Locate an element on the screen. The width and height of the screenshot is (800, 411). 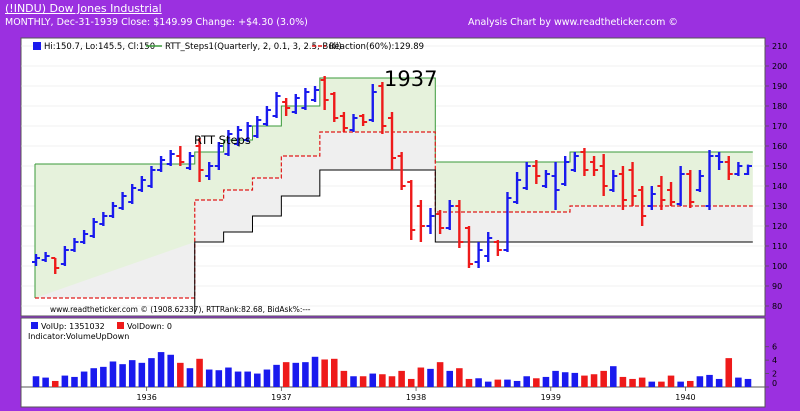
x-tick-label: 1938 is located at coordinates (416, 397).